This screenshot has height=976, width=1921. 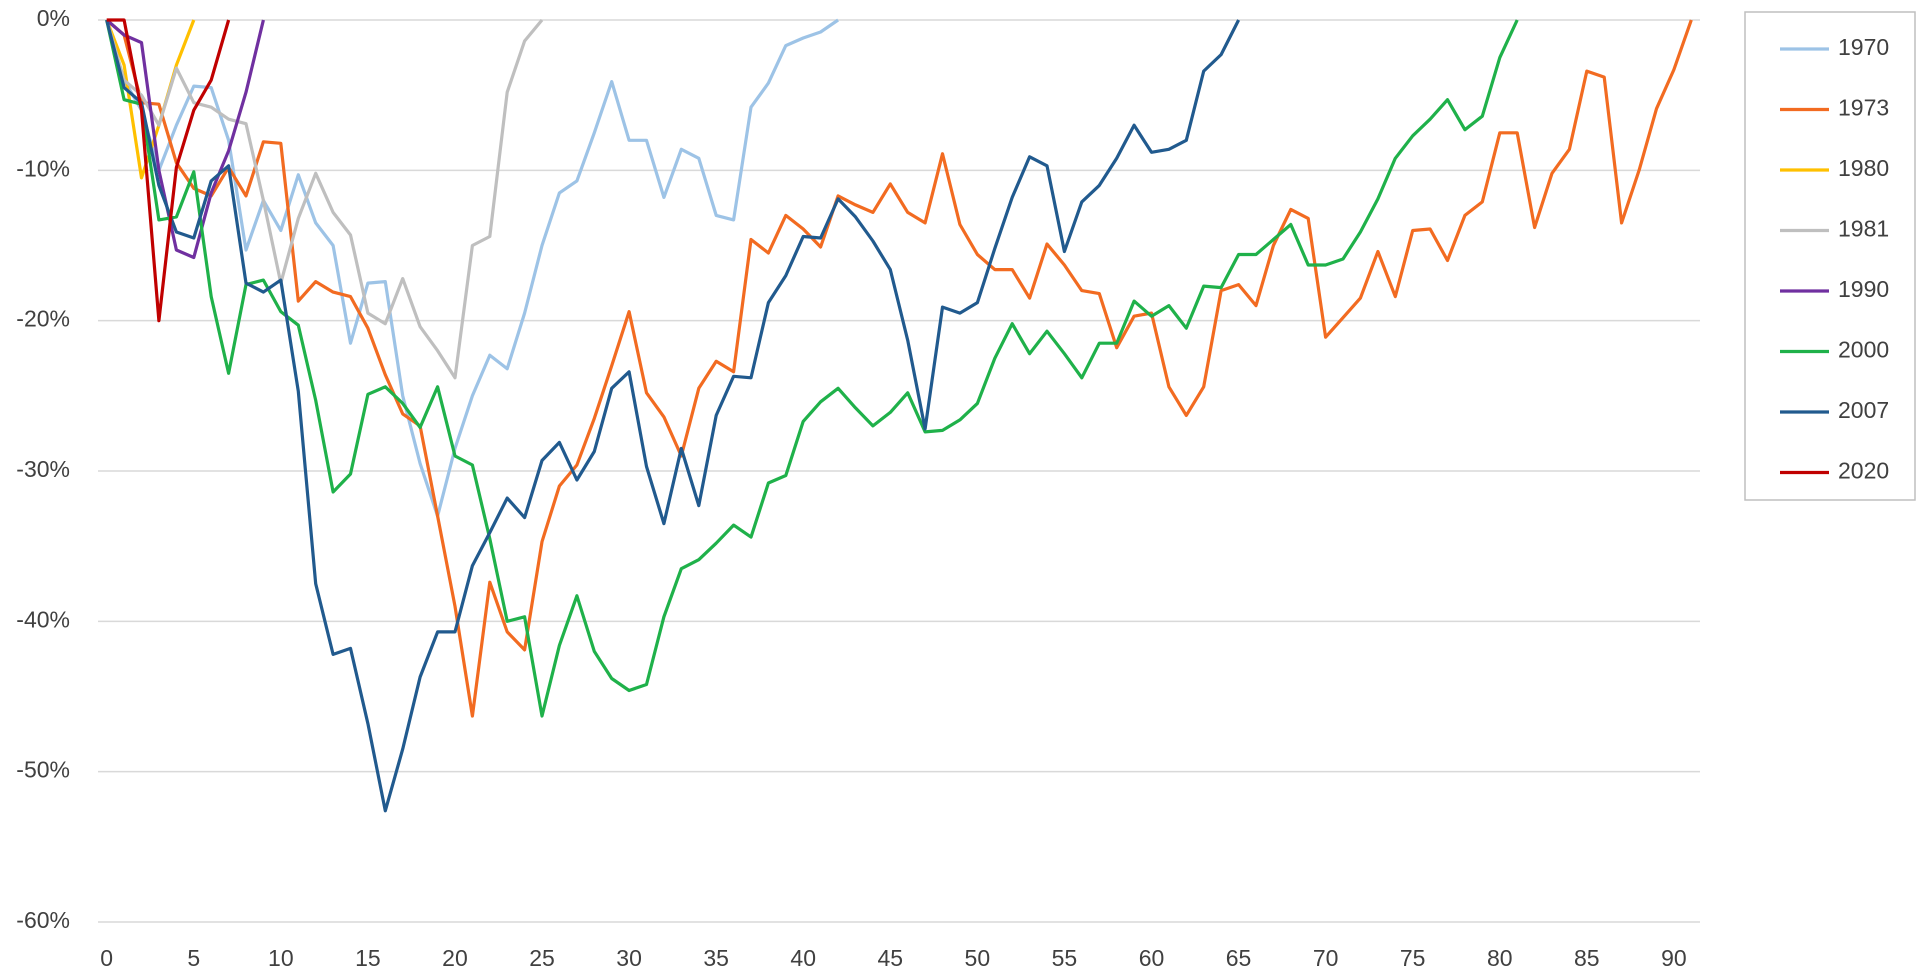 I want to click on x-tick-label: 65, so click(x=1239, y=958).